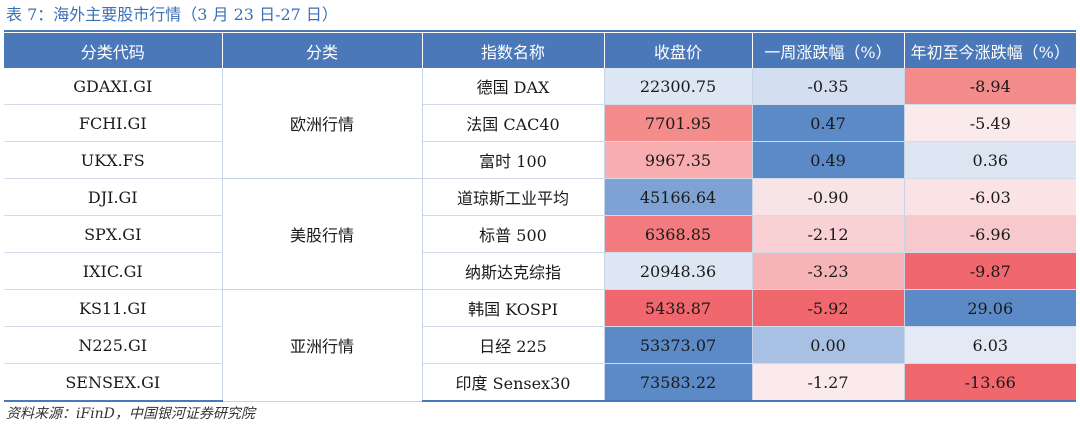  Describe the element at coordinates (828, 197) in the screenshot. I see `cell-week-change: -0.90` at that location.